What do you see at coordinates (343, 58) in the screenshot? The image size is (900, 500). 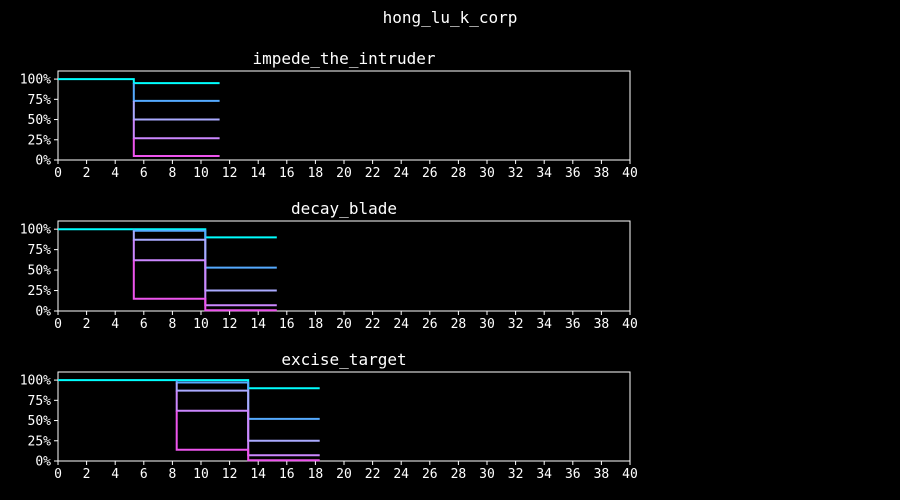 I see `subplot-title: impede_the_intruder` at bounding box center [343, 58].